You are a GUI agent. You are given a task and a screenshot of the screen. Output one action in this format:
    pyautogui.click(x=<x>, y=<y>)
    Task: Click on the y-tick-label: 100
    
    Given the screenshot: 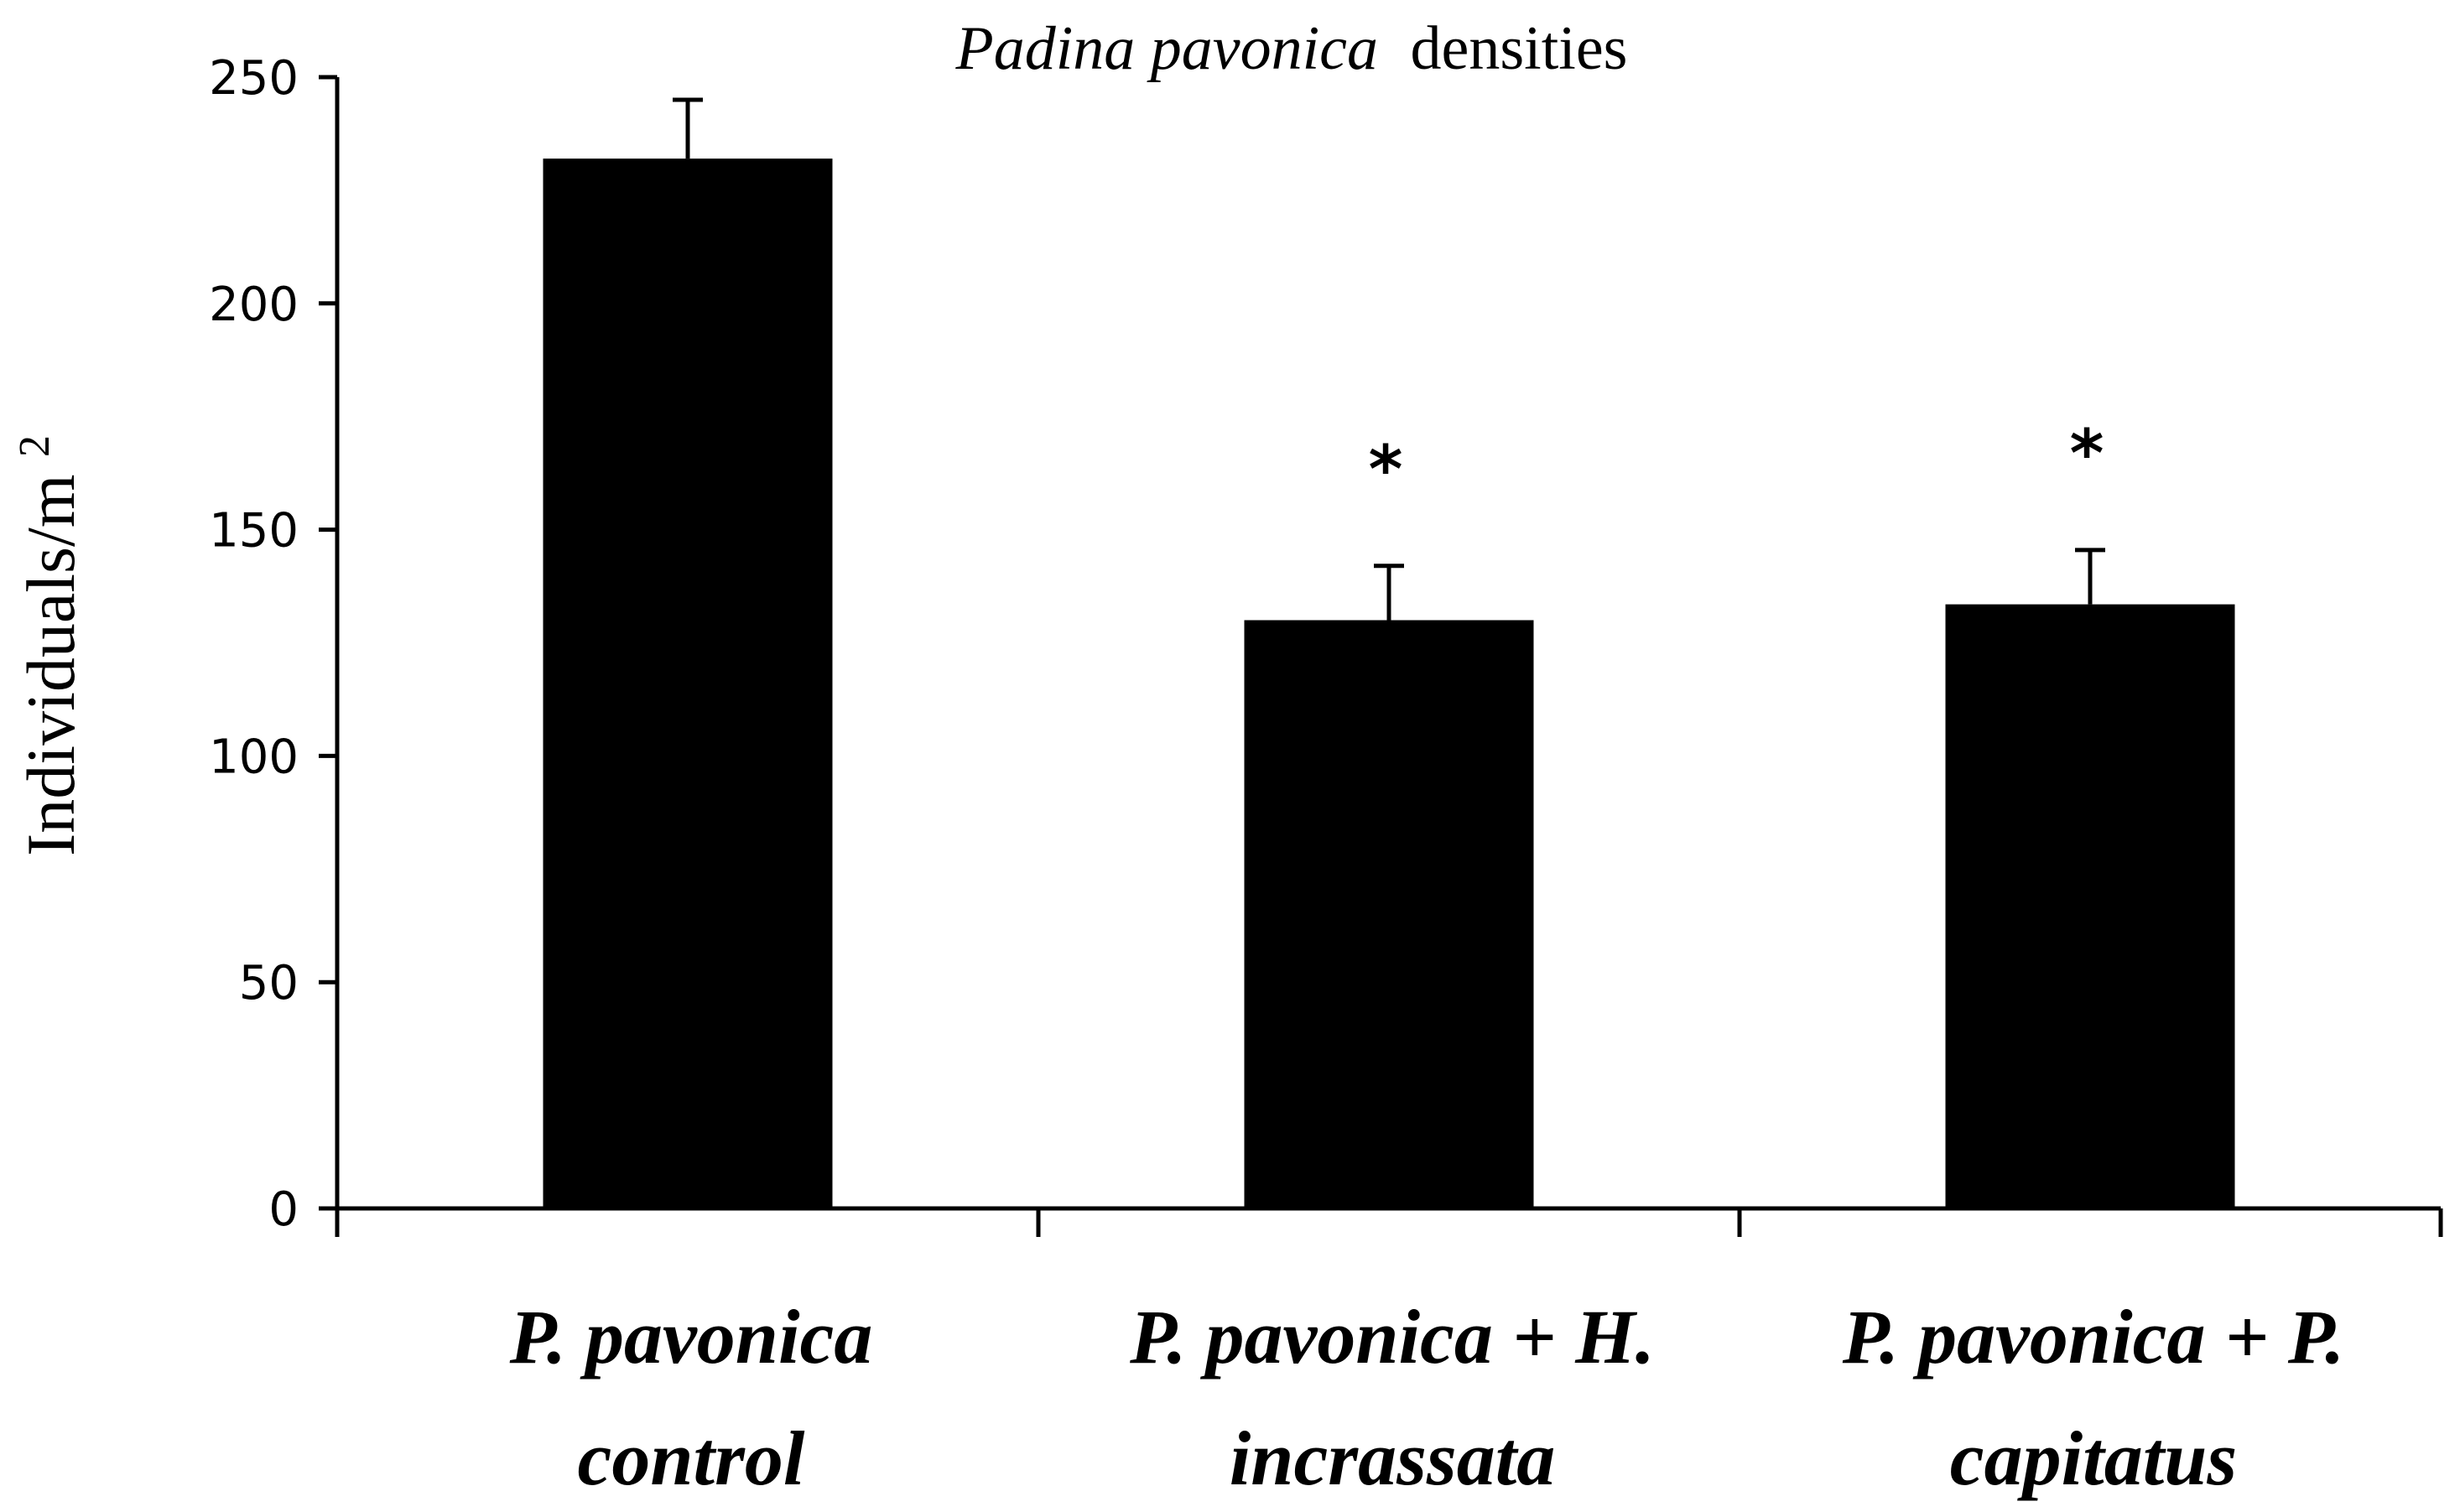 What is the action you would take?
    pyautogui.click(x=254, y=757)
    